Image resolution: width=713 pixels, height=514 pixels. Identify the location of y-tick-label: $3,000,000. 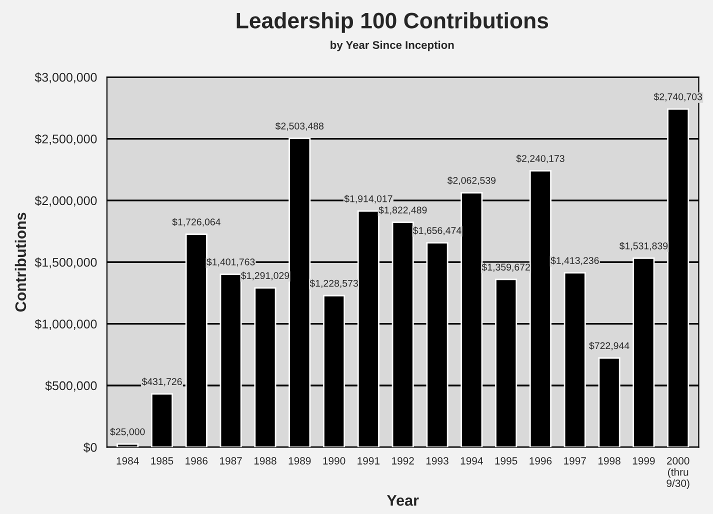
(65, 78).